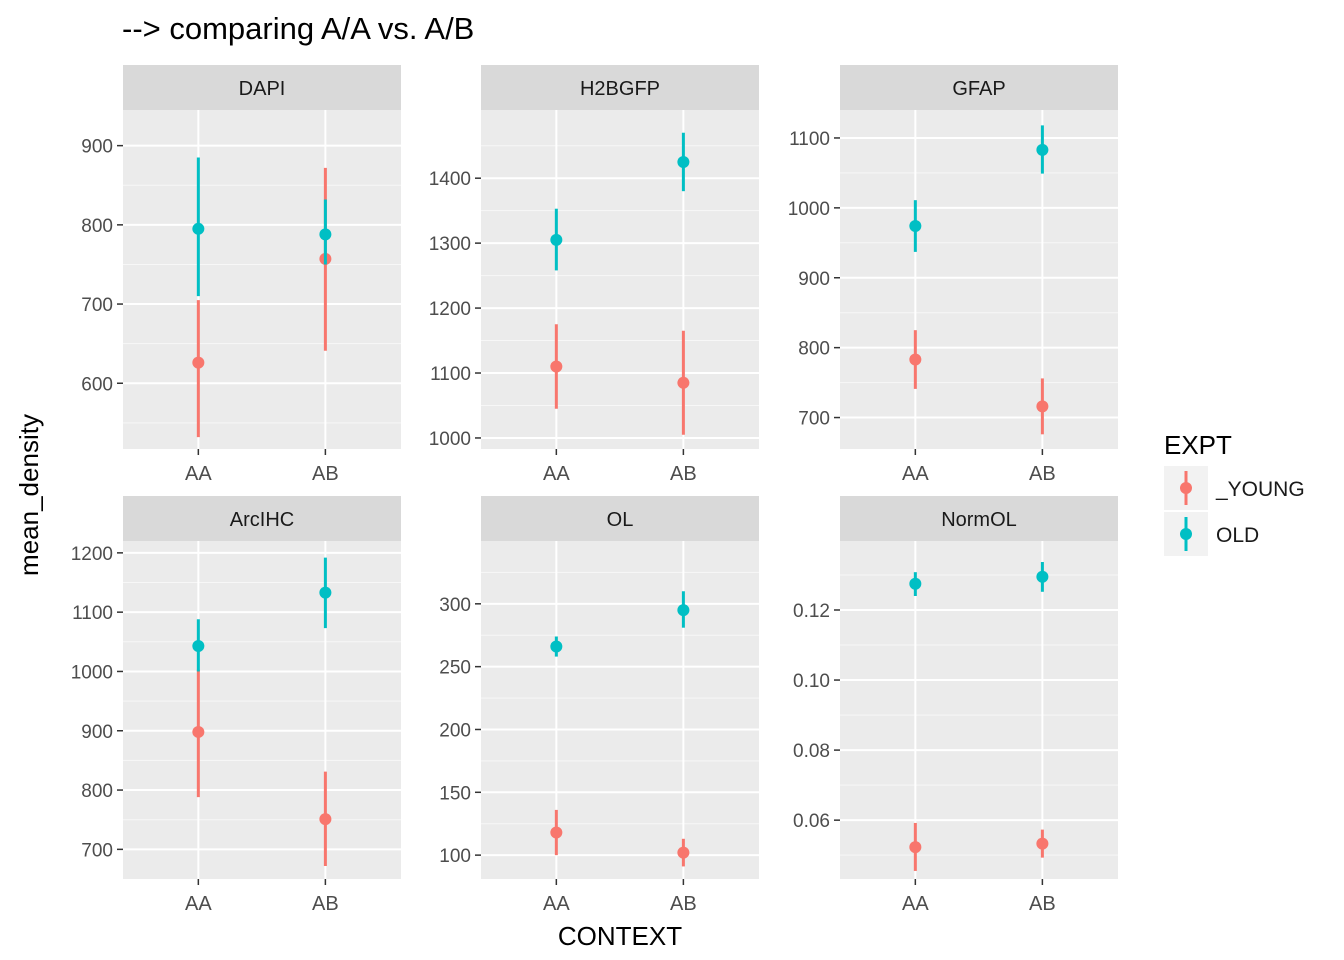 The height and width of the screenshot is (960, 1344). What do you see at coordinates (1260, 489) in the screenshot?
I see `legend-label-young: _YOUNG` at bounding box center [1260, 489].